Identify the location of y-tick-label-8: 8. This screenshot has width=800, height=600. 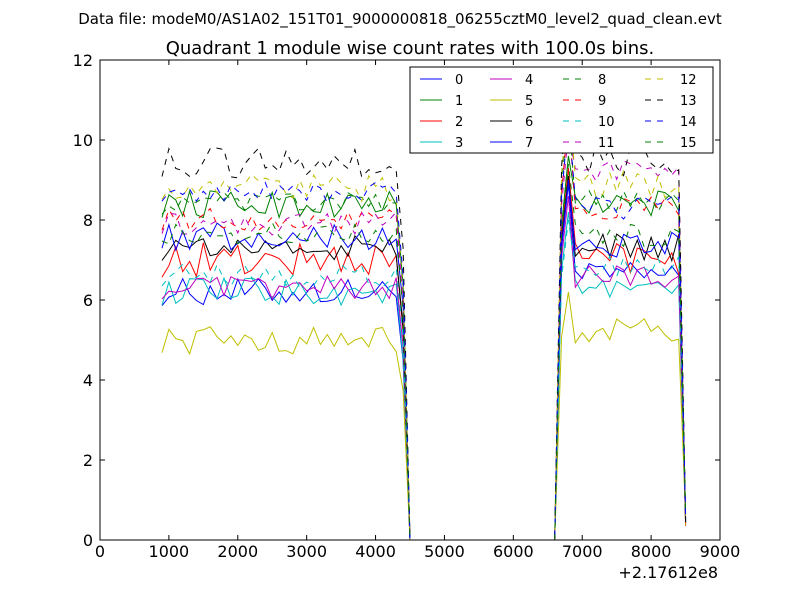
(88, 220).